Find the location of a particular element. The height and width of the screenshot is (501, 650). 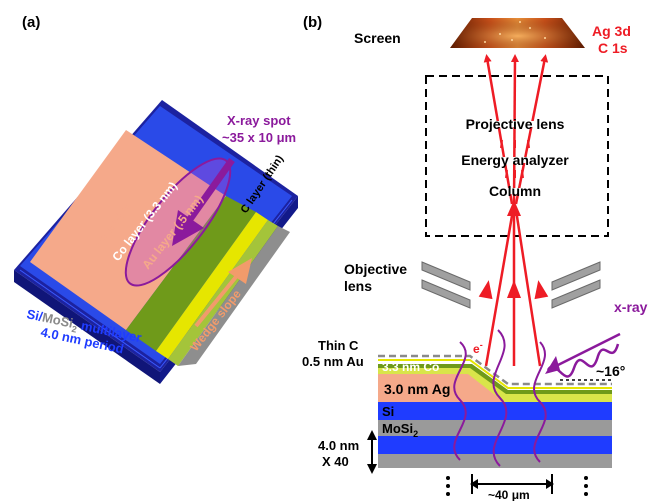

wedge-slope-arrow is located at coordinates (223, 293).